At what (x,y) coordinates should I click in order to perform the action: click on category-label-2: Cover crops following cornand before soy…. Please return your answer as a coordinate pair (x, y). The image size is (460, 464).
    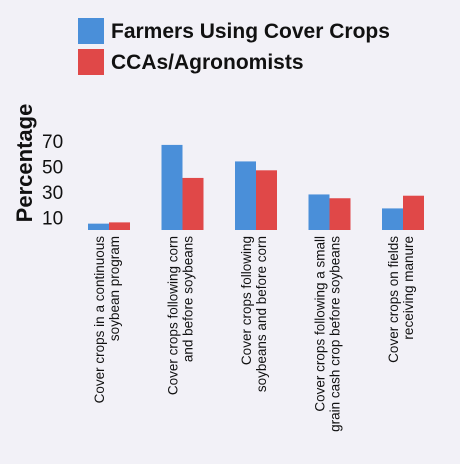
    Looking at the image, I should click on (181, 315).